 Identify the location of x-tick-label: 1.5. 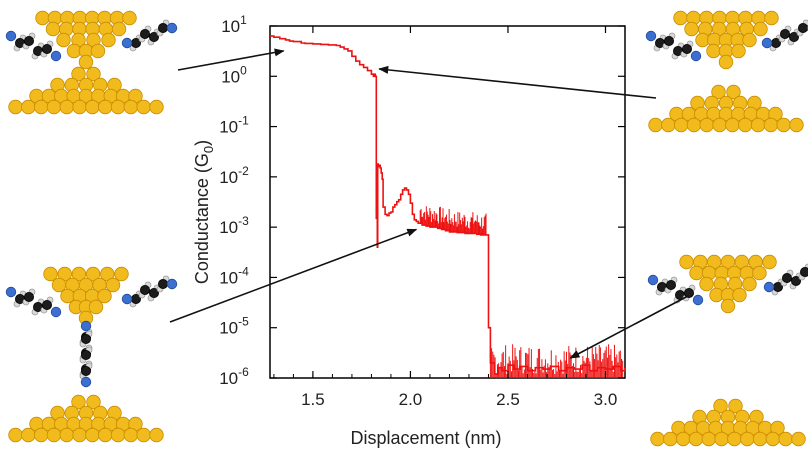
(313, 399).